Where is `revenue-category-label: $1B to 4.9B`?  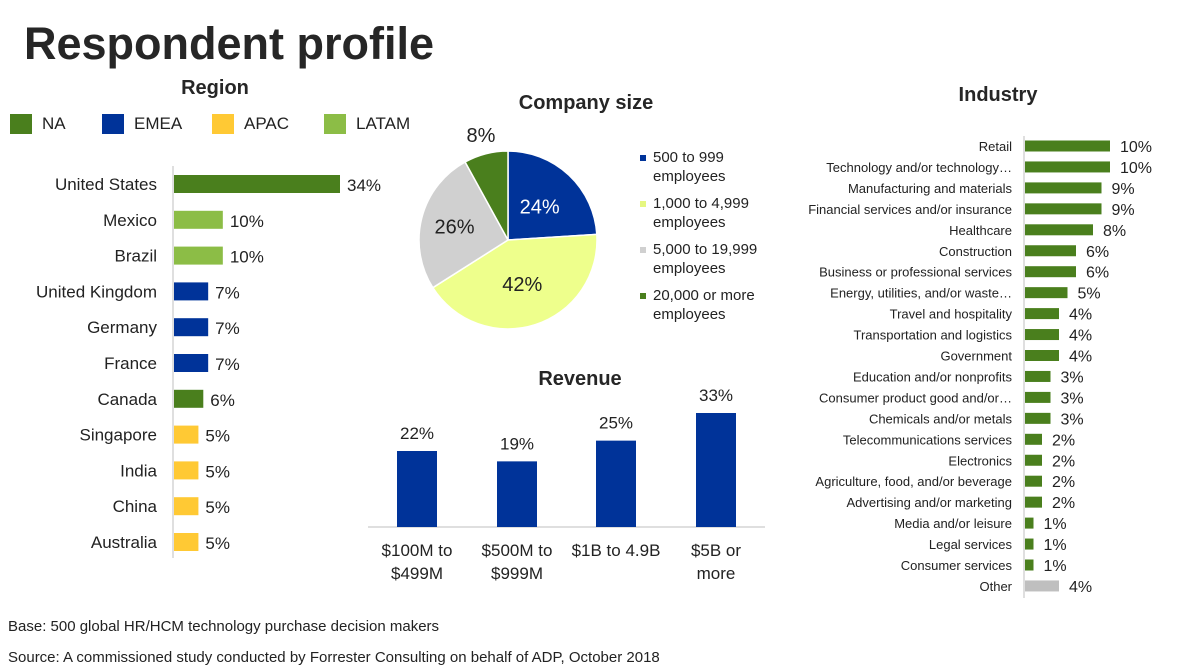 revenue-category-label: $1B to 4.9B is located at coordinates (616, 550).